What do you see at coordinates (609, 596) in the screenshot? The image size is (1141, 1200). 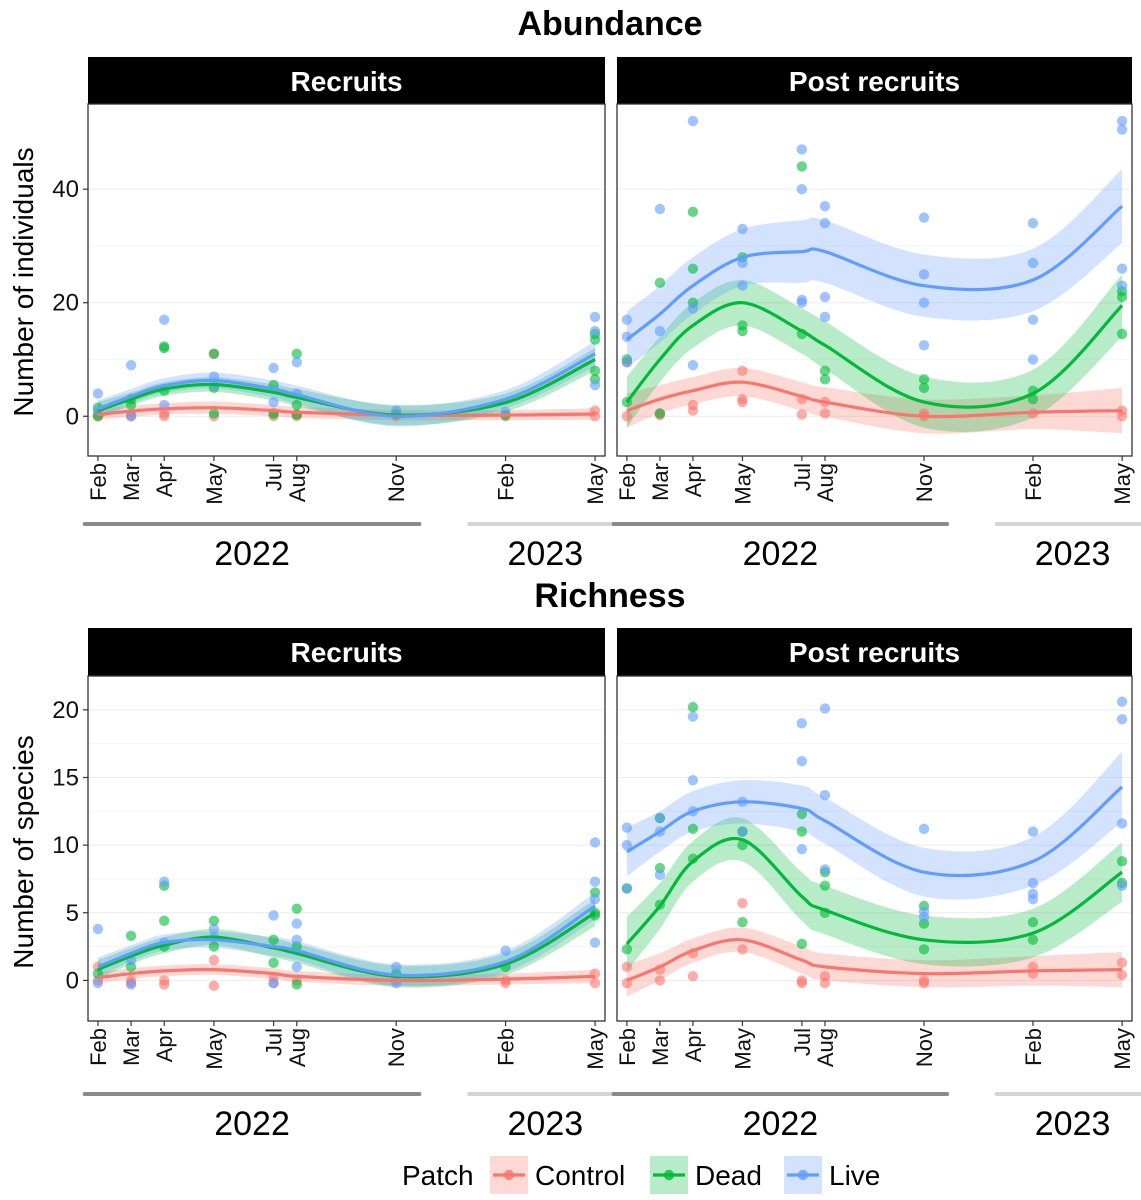 I see `section-title-richness: Richness` at bounding box center [609, 596].